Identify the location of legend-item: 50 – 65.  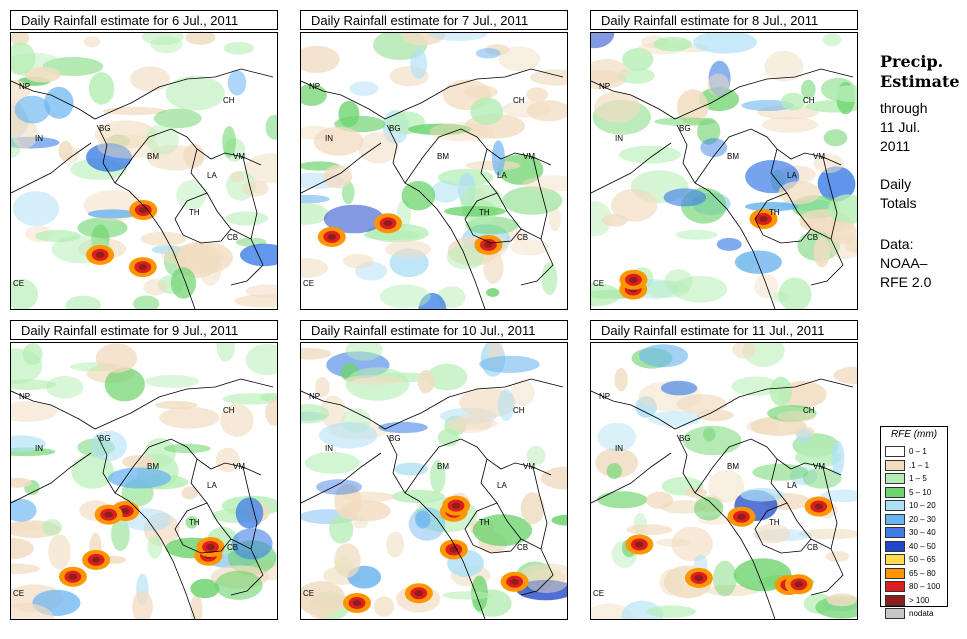
(914, 560).